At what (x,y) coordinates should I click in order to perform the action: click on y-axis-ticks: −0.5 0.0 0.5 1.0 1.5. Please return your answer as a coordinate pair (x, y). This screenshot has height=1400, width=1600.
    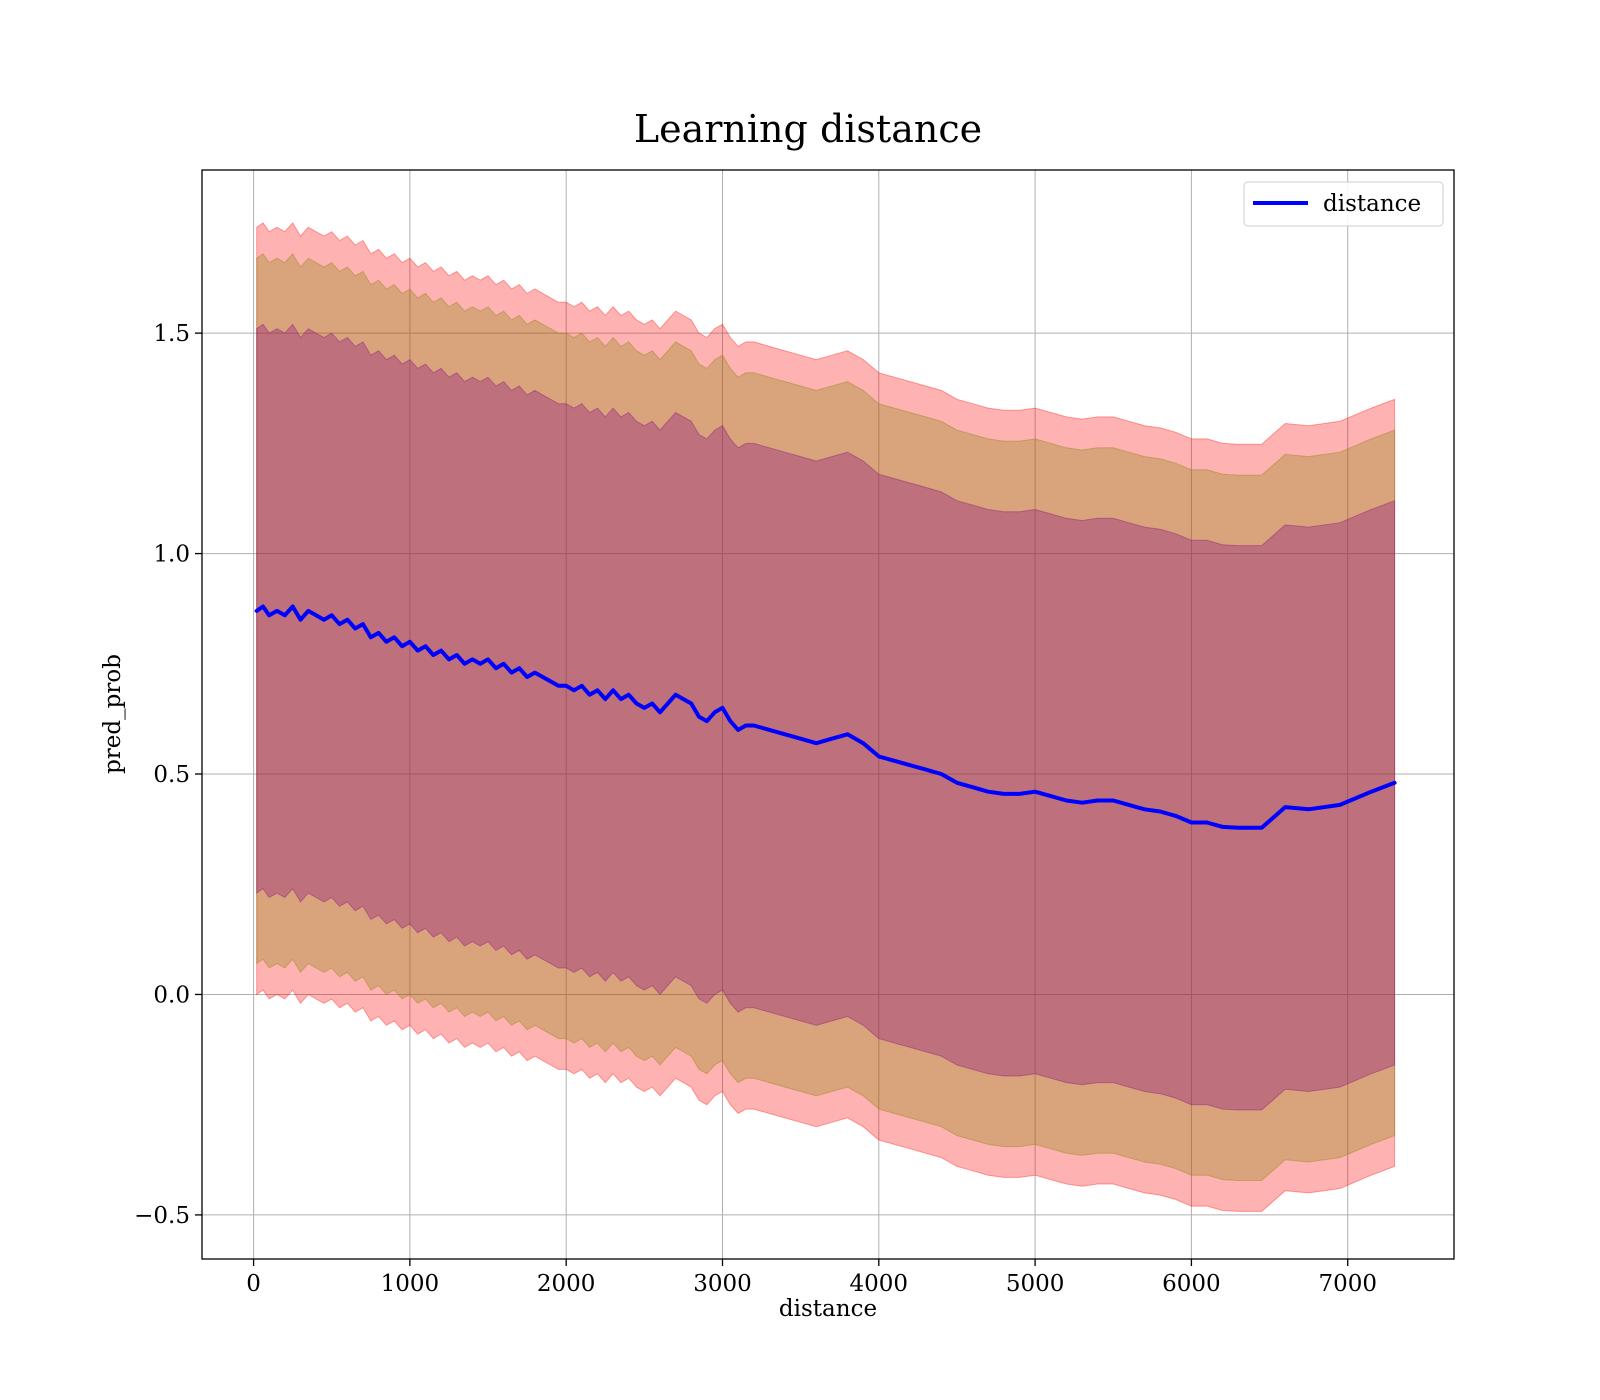
    Looking at the image, I should click on (168, 775).